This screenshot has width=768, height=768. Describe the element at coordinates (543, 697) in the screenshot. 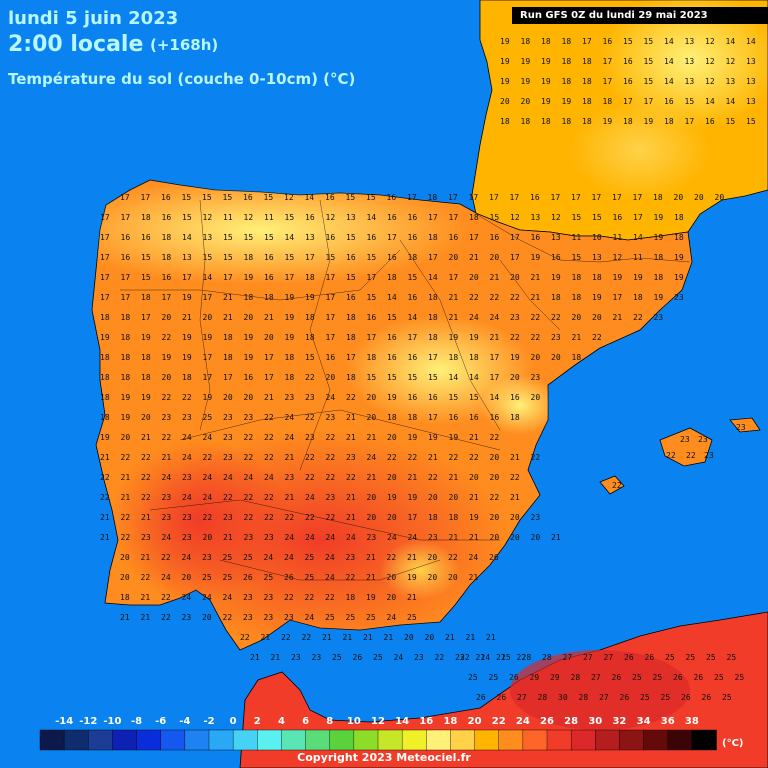

I see `grid-value: 28` at that location.